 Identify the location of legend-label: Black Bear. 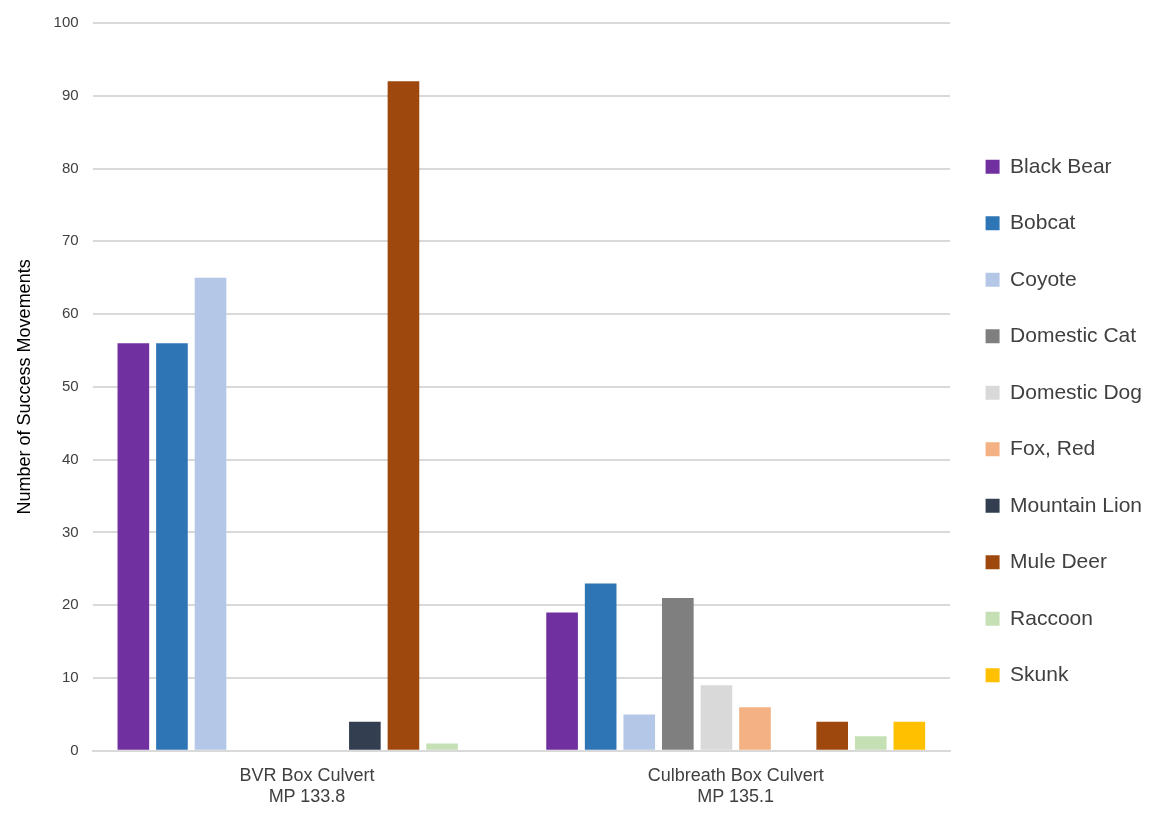
(1061, 165).